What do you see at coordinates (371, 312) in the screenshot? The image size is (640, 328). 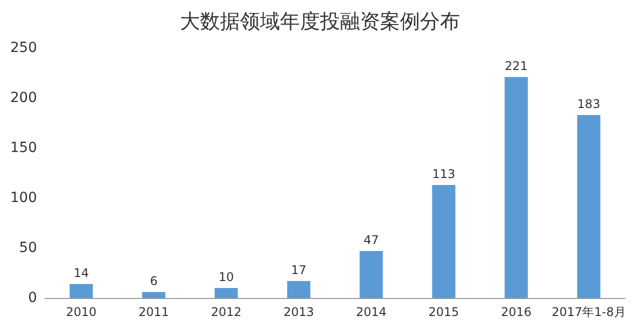 I see `x-tick-label: 2014` at bounding box center [371, 312].